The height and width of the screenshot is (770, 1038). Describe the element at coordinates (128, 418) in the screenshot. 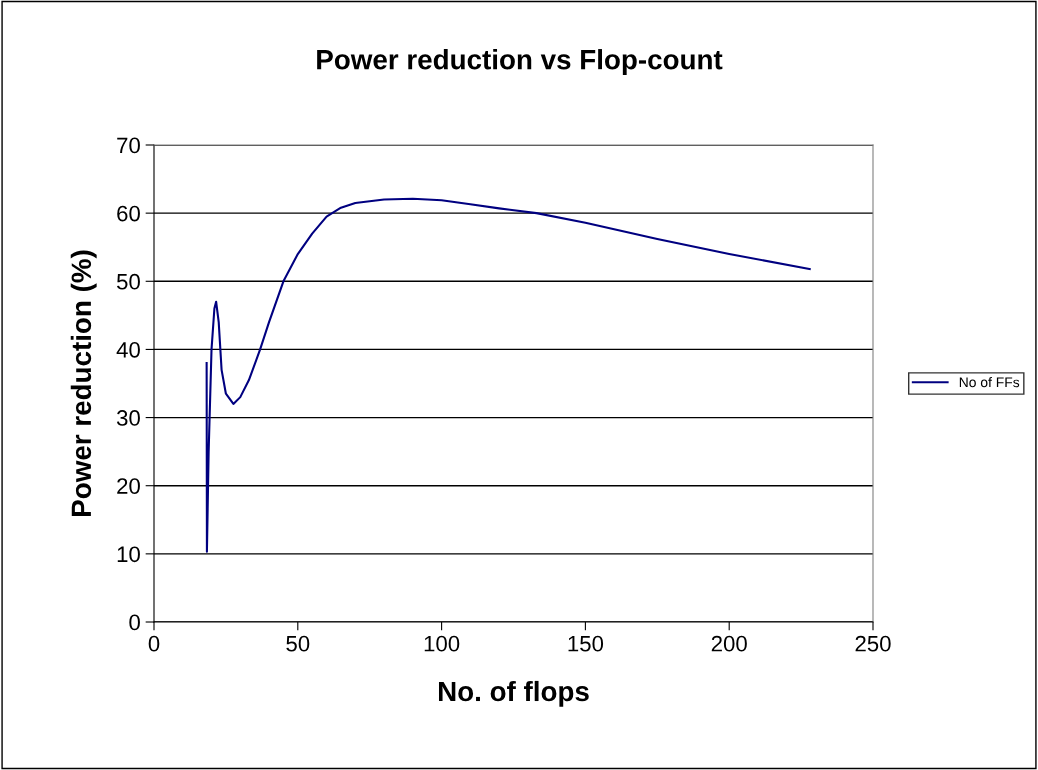

I see `y-tick-label: 30` at that location.